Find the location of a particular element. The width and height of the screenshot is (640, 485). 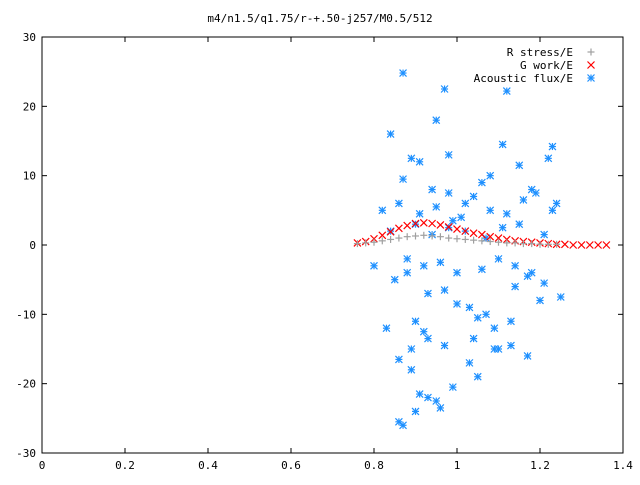

x-tick-label: 0.6 is located at coordinates (291, 465).